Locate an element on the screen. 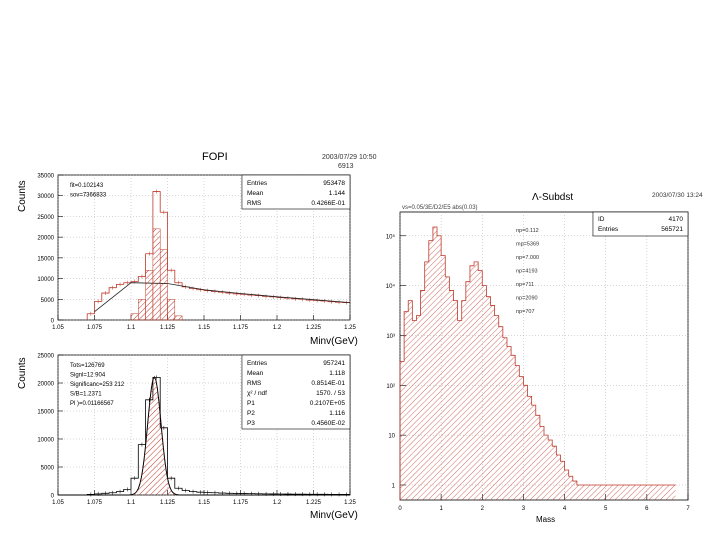 This screenshot has width=720, height=545. stats-value: 1570. / 53 is located at coordinates (330, 393).